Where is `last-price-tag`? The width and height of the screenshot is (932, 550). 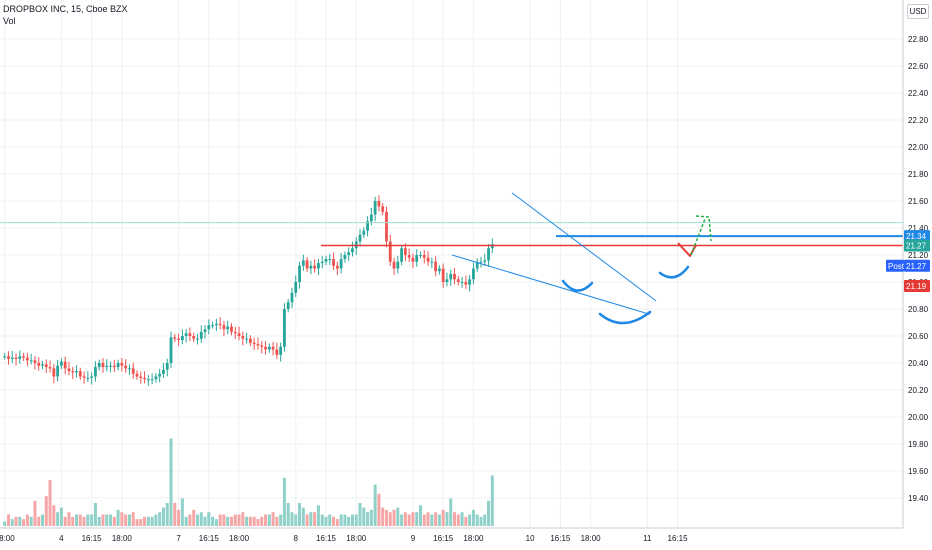 last-price-tag is located at coordinates (917, 245).